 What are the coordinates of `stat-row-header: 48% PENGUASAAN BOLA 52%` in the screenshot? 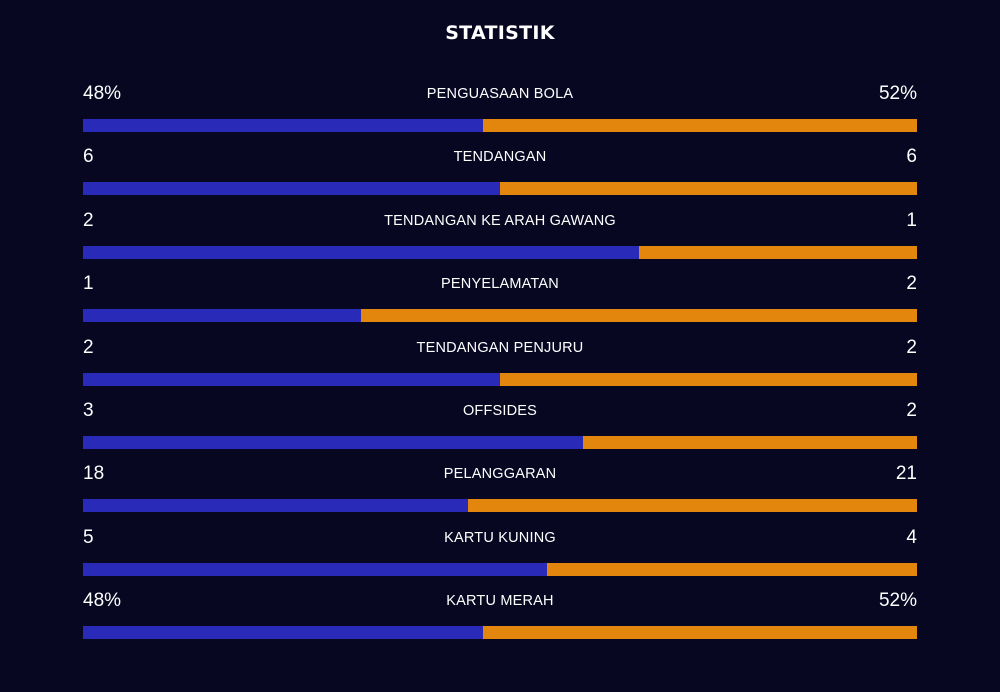 It's located at (500, 94).